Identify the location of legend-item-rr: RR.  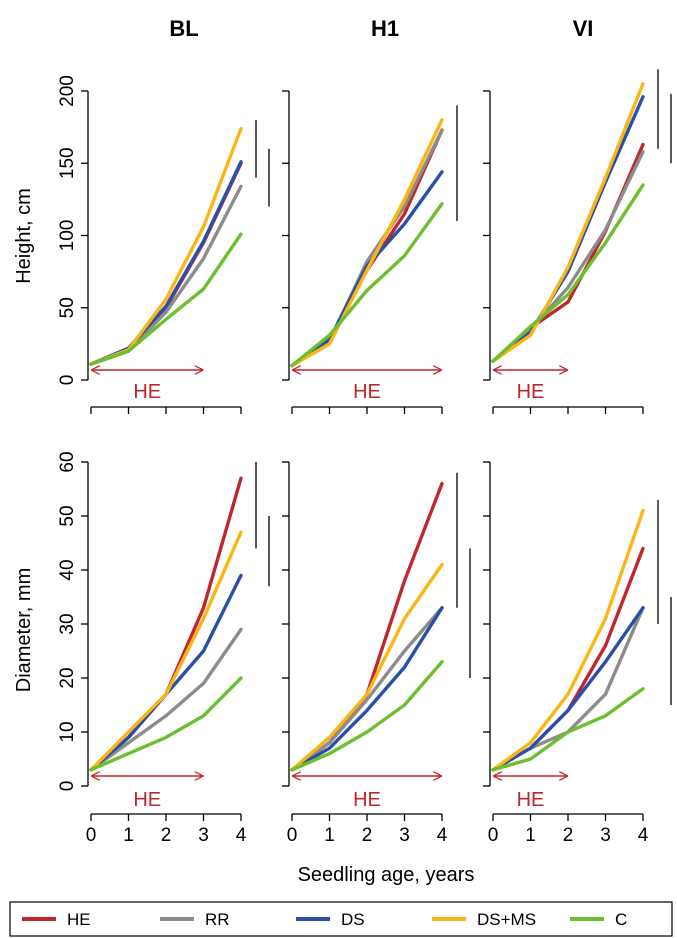
(195, 919).